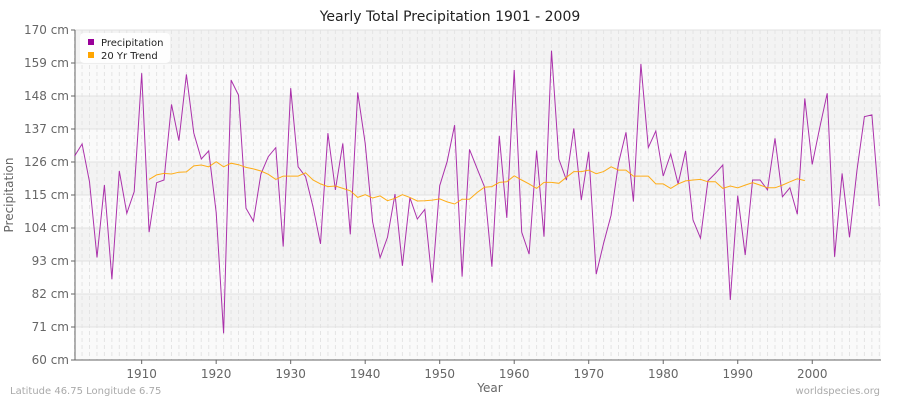 This screenshot has height=400, width=900. I want to click on trend-line, so click(476, 183).